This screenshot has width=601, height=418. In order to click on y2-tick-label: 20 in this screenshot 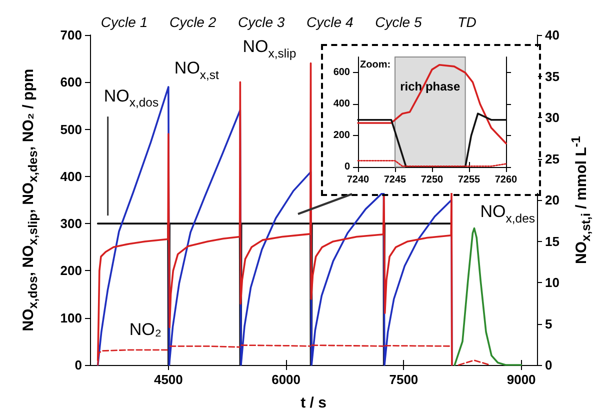, I will do `click(552, 200)`.